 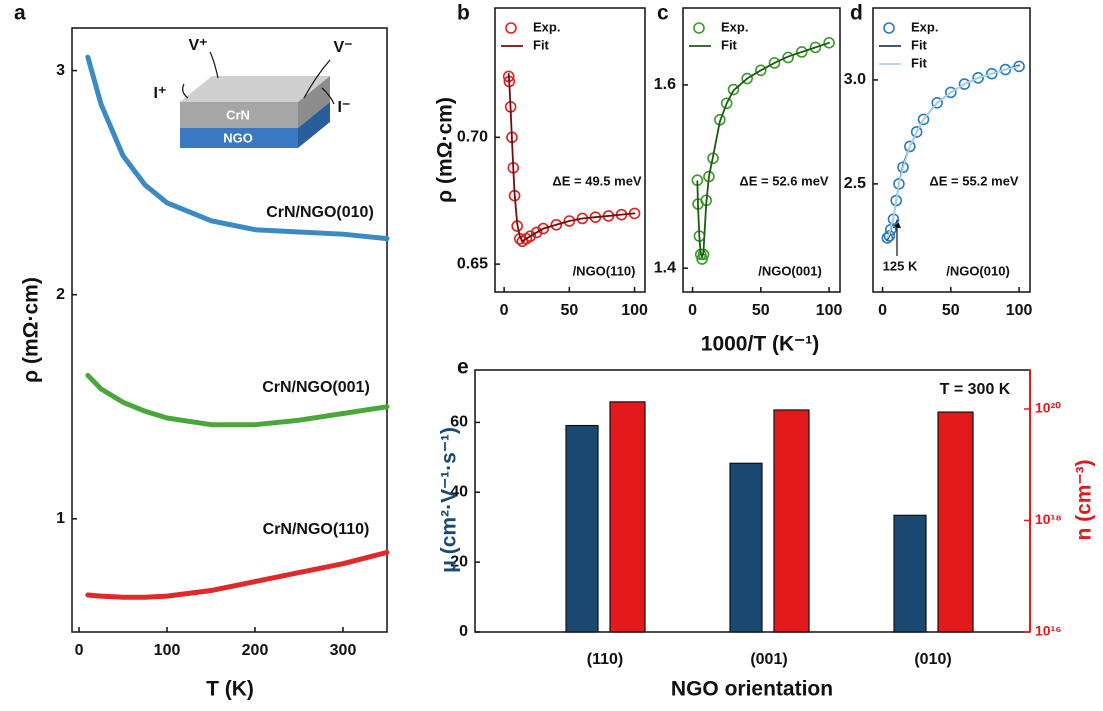 I want to click on y2-axis-label: n (cm⁻³), so click(x=1084, y=499).